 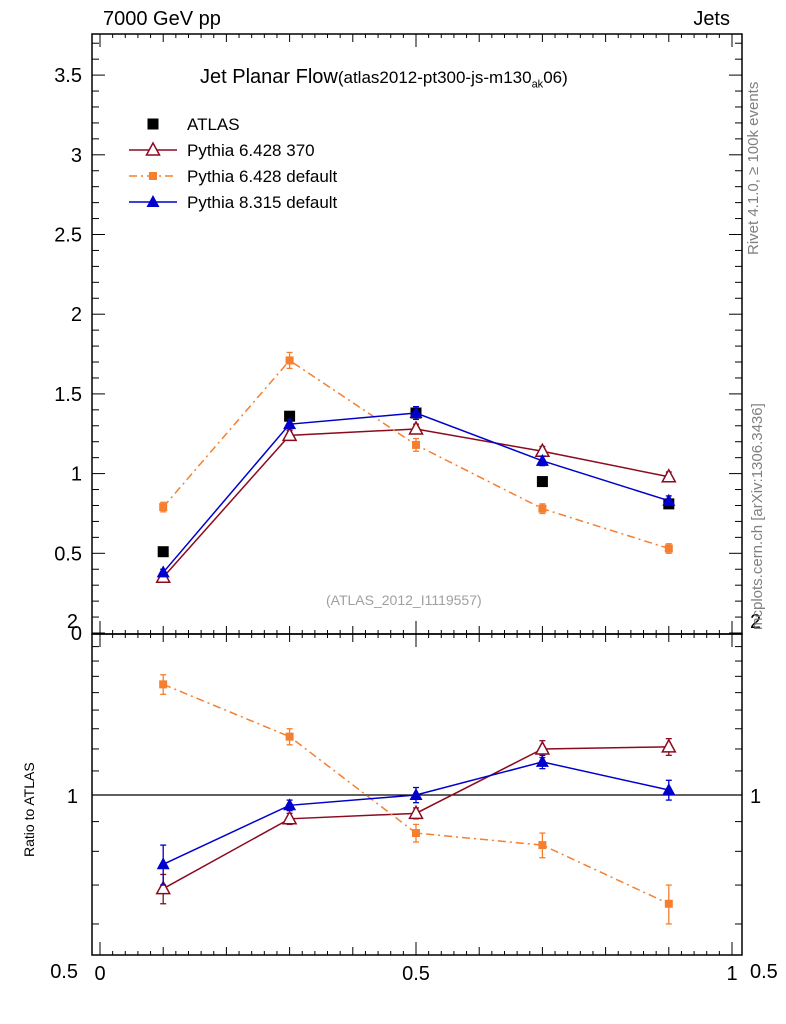 What do you see at coordinates (269, 77) in the screenshot?
I see `chart-title-main: Jet Planar Flow` at bounding box center [269, 77].